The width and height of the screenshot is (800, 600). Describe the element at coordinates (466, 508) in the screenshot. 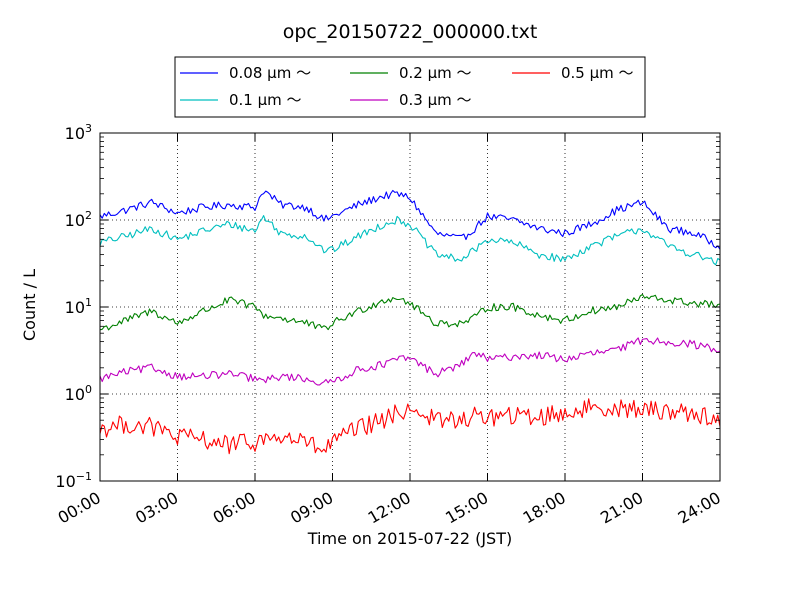

I see `x-tick-label: 15:00` at that location.